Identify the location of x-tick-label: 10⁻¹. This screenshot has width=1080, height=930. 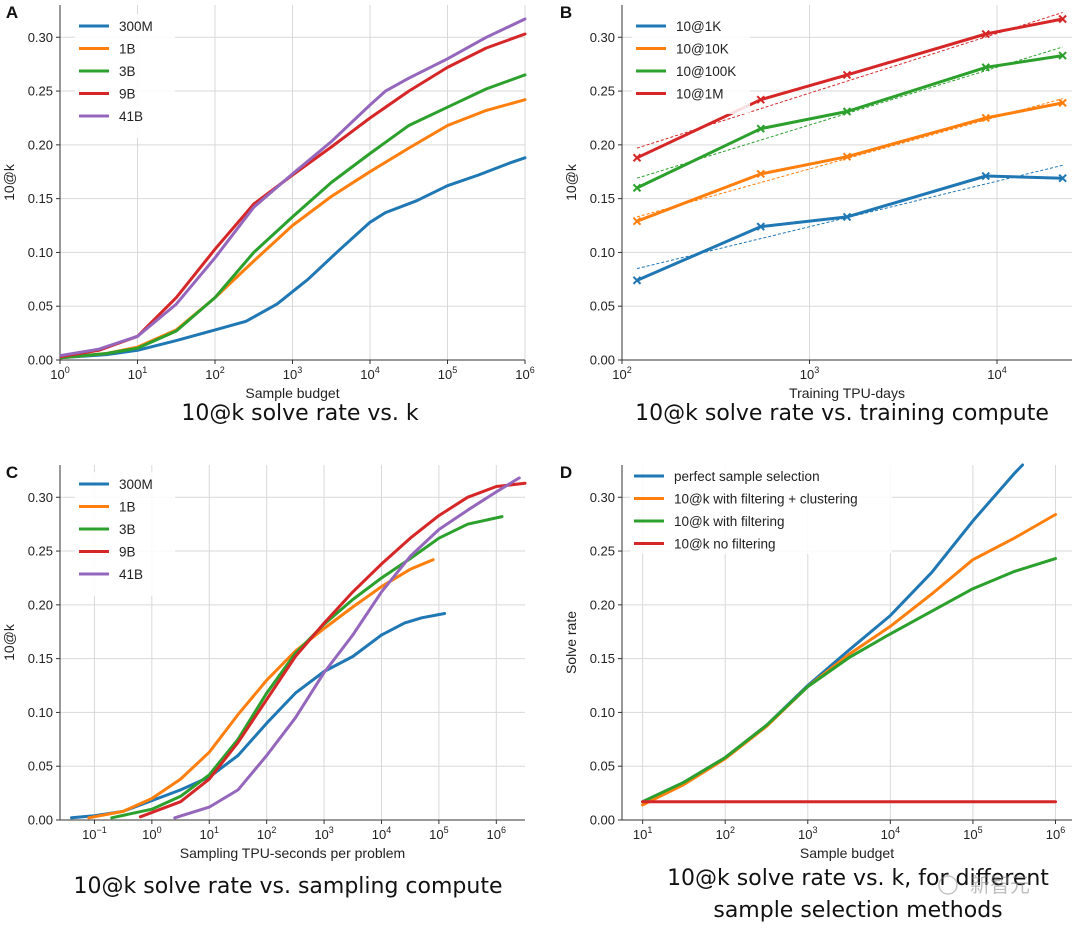
(94, 833).